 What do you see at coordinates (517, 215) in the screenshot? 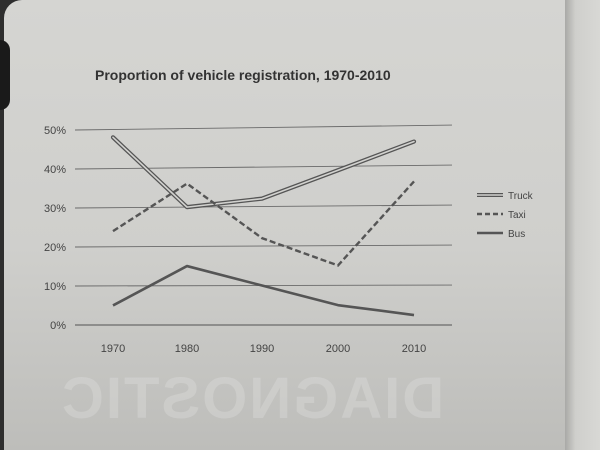
I see `legend-label: Taxi` at bounding box center [517, 215].